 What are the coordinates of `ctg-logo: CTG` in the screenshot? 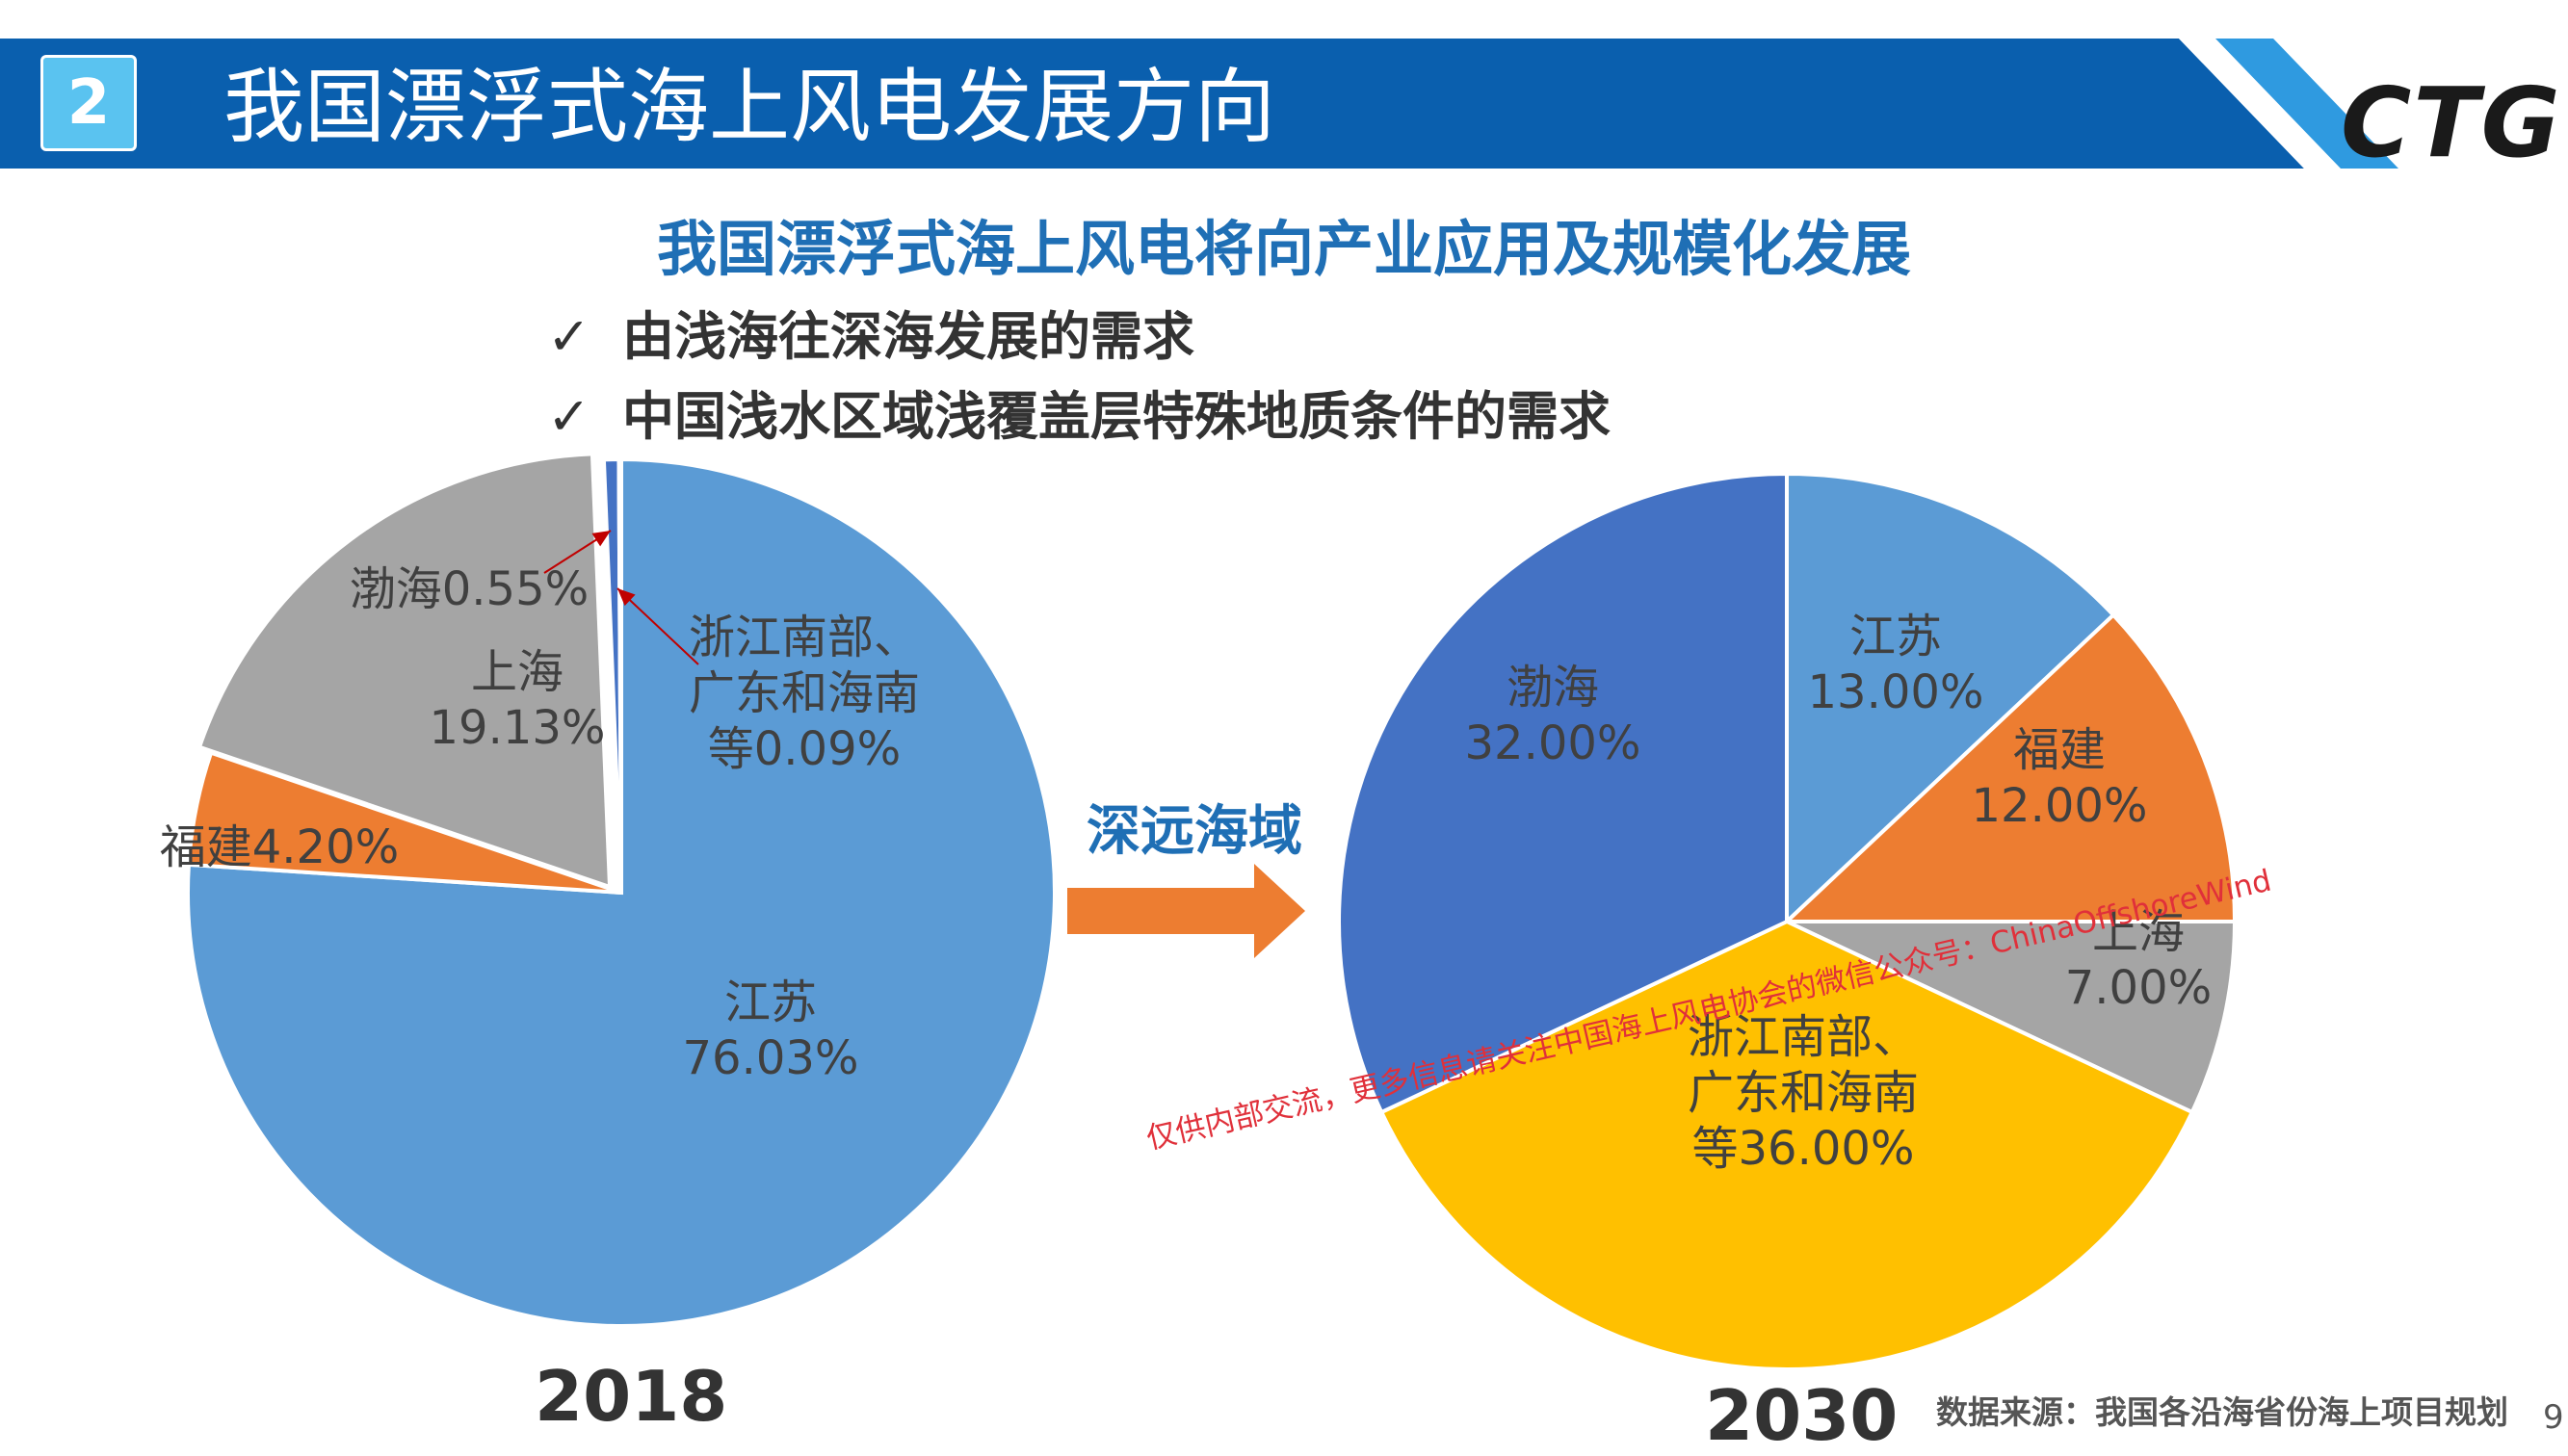 It's located at (2451, 122).